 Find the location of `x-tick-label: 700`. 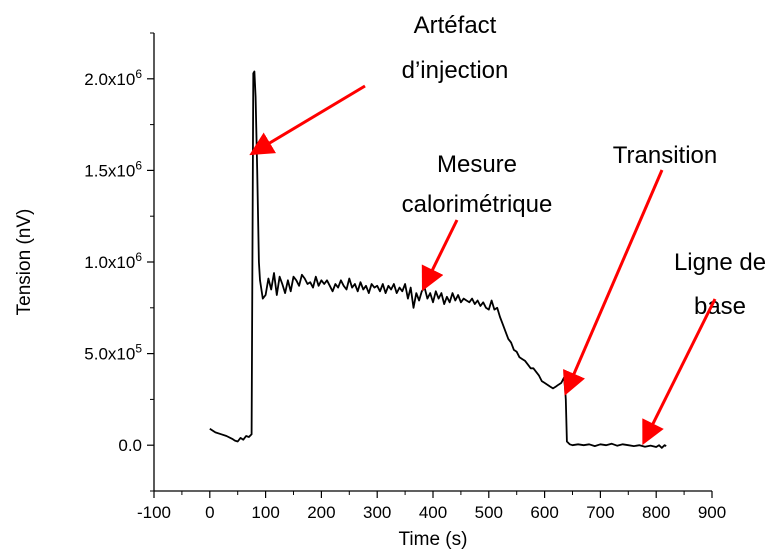

x-tick-label: 700 is located at coordinates (600, 512).